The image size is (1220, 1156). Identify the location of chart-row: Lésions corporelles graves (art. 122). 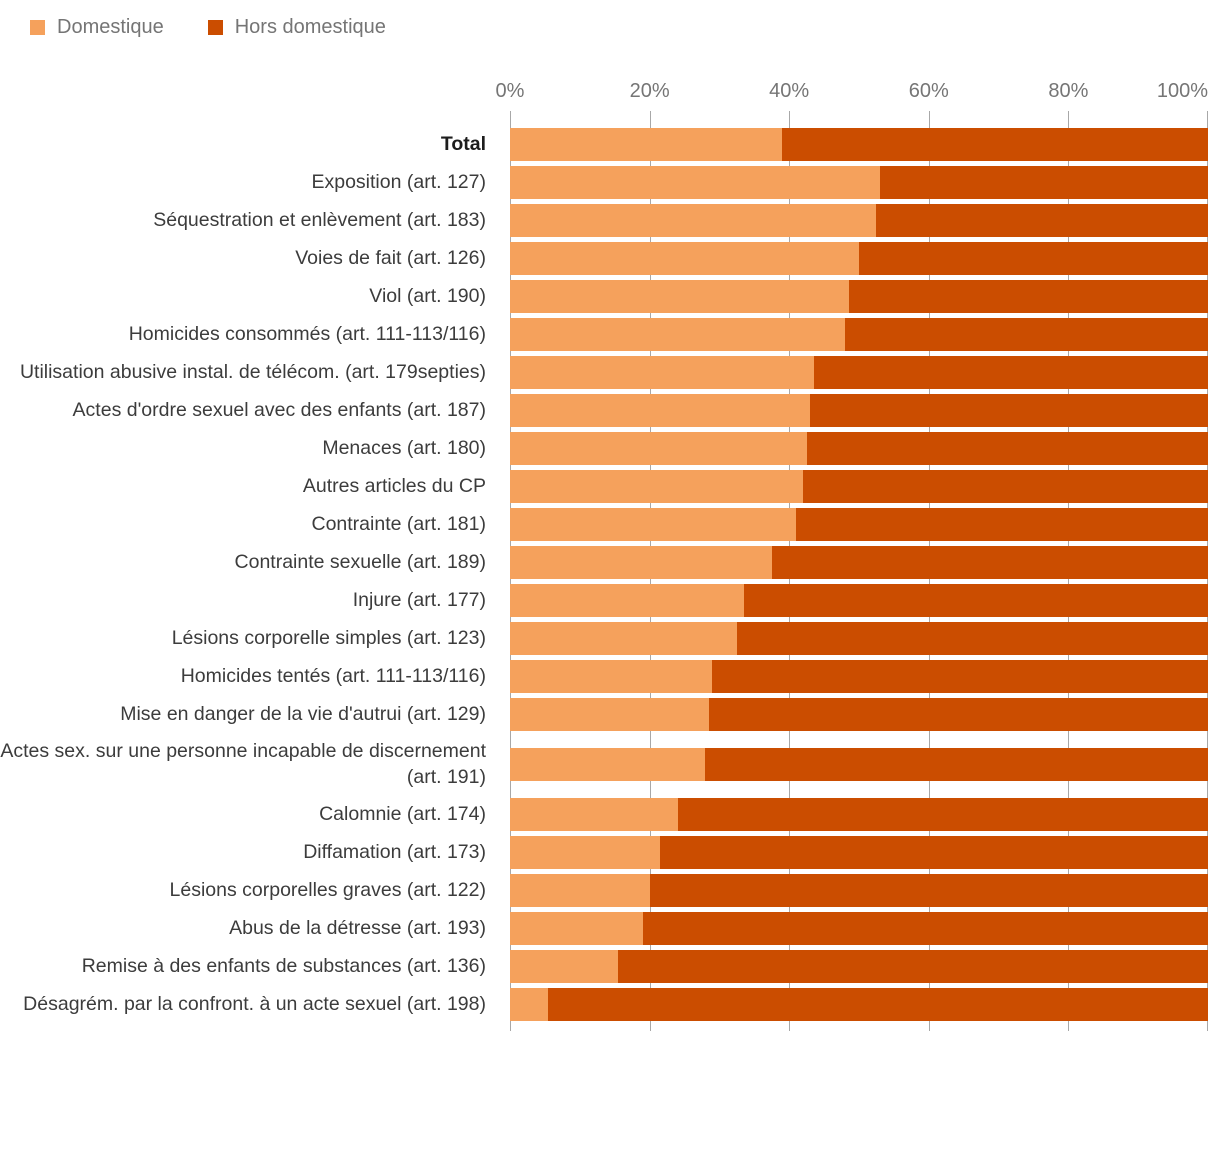
(610, 890).